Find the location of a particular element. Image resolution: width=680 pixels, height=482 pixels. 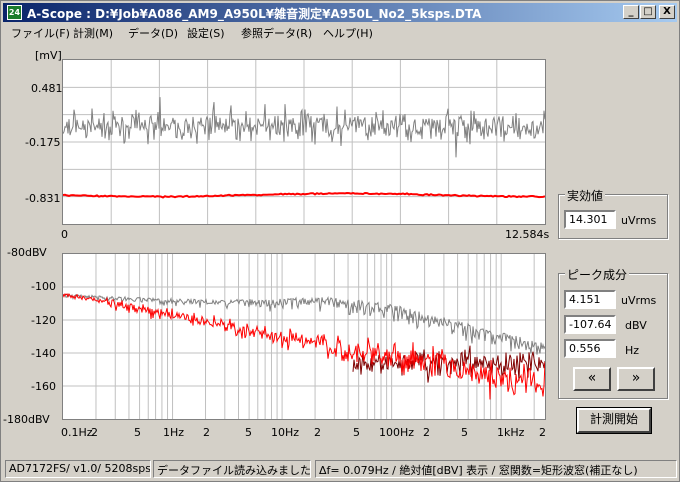

spec-y-tick-2: -120 is located at coordinates (43, 320).